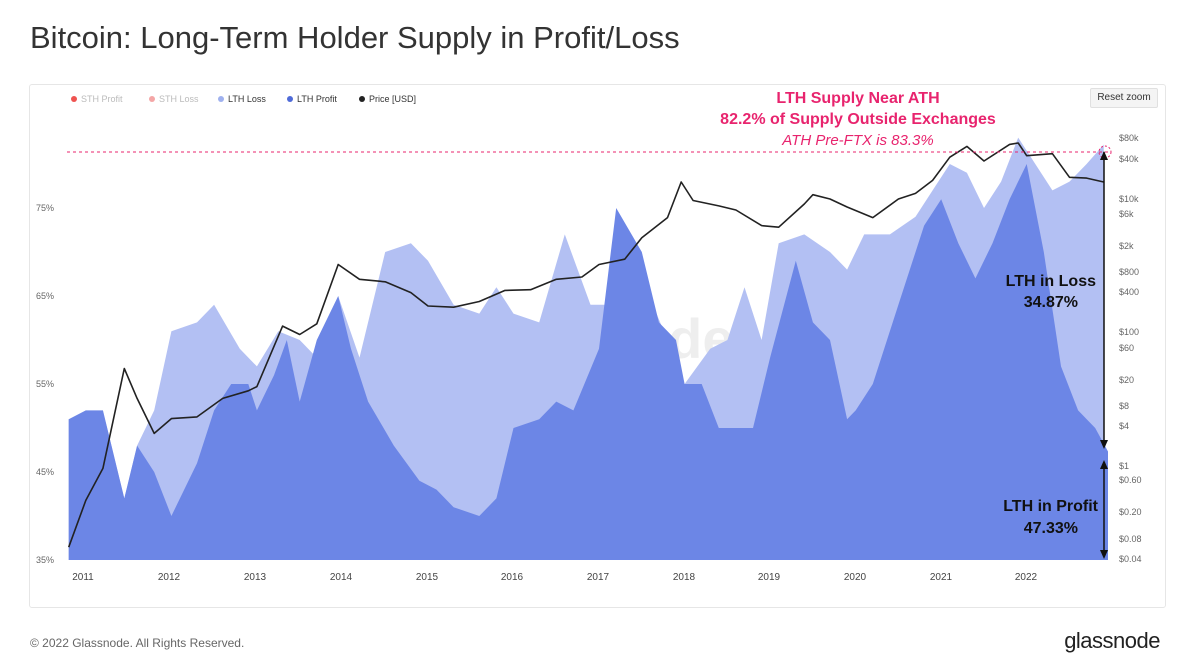  Describe the element at coordinates (102, 99) in the screenshot. I see `legend-label: STH Profit` at that location.